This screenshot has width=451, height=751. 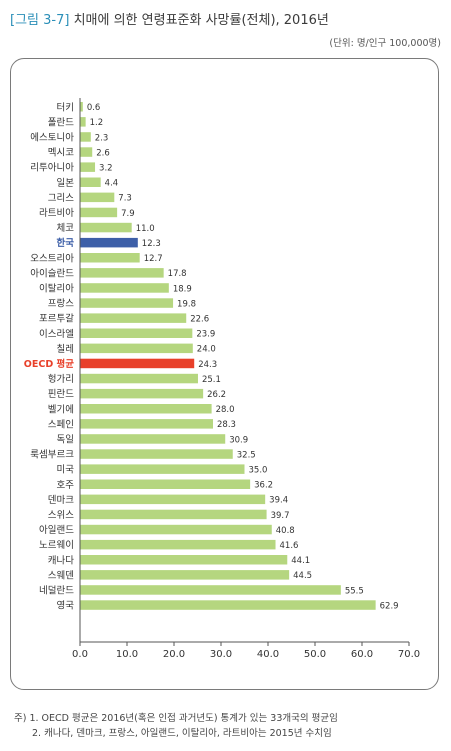 What do you see at coordinates (174, 654) in the screenshot?
I see `x-tick-label: 20.0` at bounding box center [174, 654].